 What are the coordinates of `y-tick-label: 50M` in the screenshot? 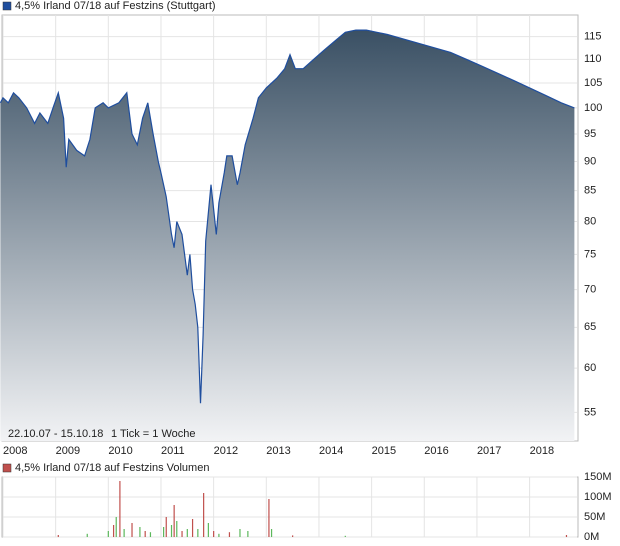 It's located at (594, 517).